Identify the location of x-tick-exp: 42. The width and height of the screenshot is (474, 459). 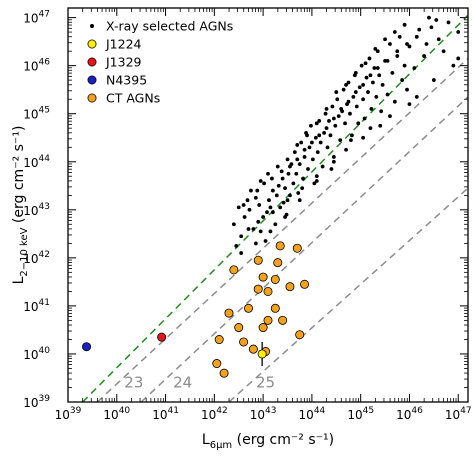
(221, 411).